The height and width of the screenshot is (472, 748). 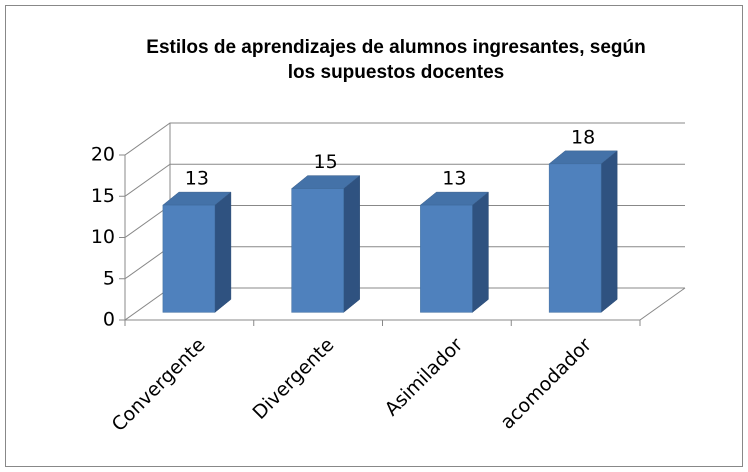 What do you see at coordinates (109, 278) in the screenshot?
I see `y-tick-label: 5` at bounding box center [109, 278].